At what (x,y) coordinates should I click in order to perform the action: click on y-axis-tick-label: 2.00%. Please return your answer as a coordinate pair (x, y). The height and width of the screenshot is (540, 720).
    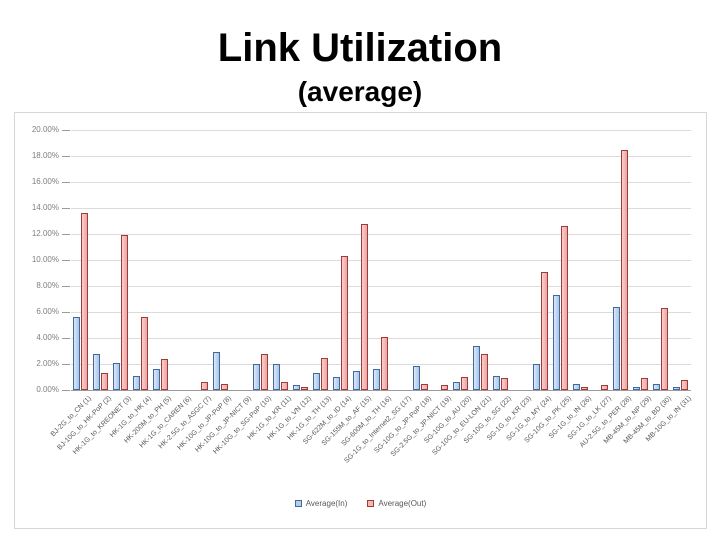
    Looking at the image, I should click on (47, 363).